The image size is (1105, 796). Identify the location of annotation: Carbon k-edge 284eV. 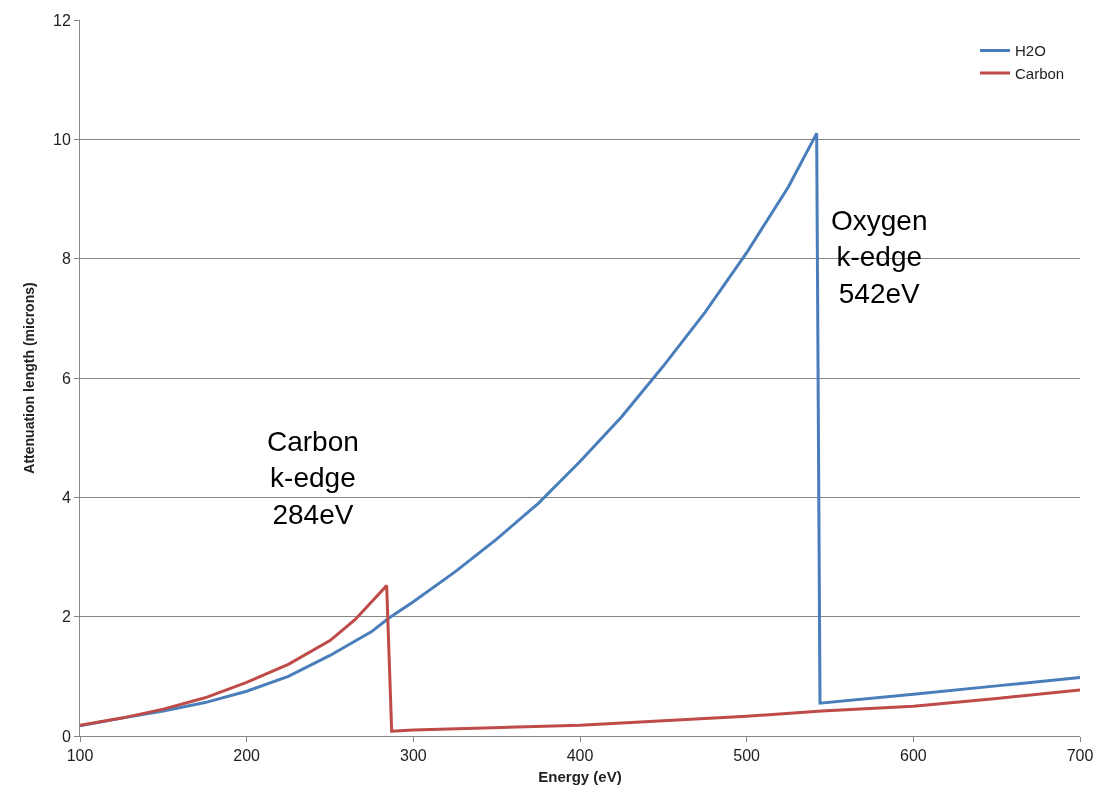
(313, 478).